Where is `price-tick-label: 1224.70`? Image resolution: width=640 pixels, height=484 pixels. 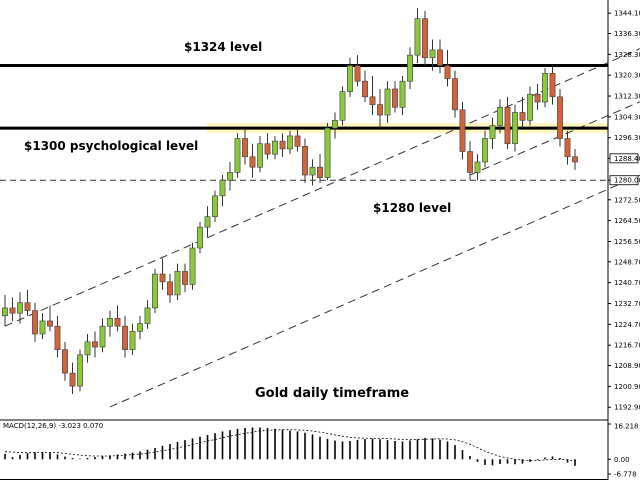 price-tick-label: 1224.70 is located at coordinates (627, 325).